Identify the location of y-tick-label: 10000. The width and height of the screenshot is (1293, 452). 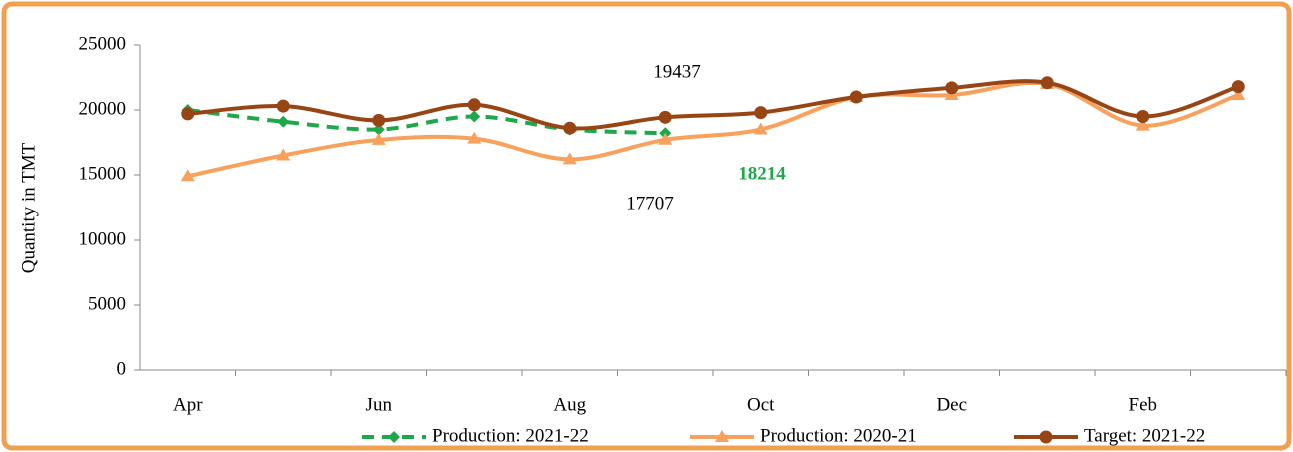
(103, 238).